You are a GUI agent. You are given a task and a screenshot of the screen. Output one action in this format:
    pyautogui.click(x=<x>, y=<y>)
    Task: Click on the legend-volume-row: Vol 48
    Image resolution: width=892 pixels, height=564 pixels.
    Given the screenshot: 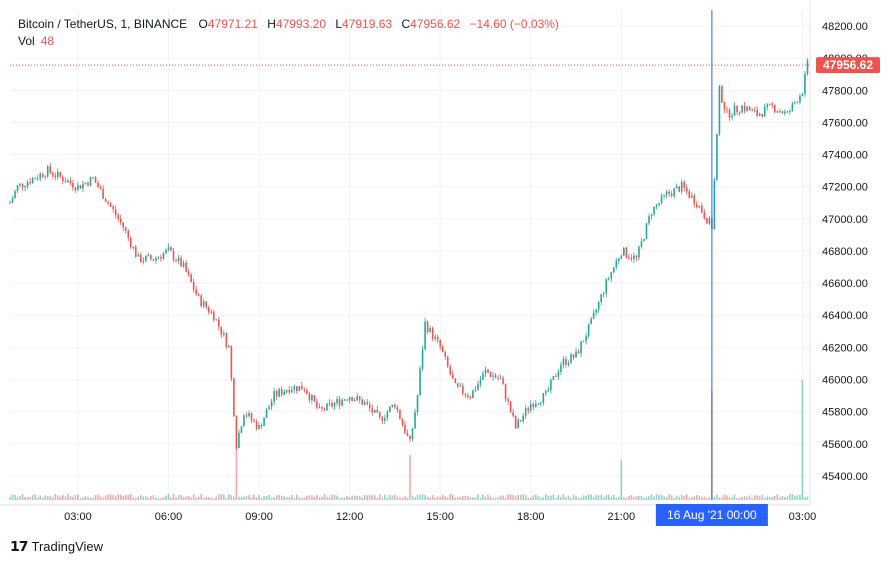 What is the action you would take?
    pyautogui.click(x=288, y=41)
    